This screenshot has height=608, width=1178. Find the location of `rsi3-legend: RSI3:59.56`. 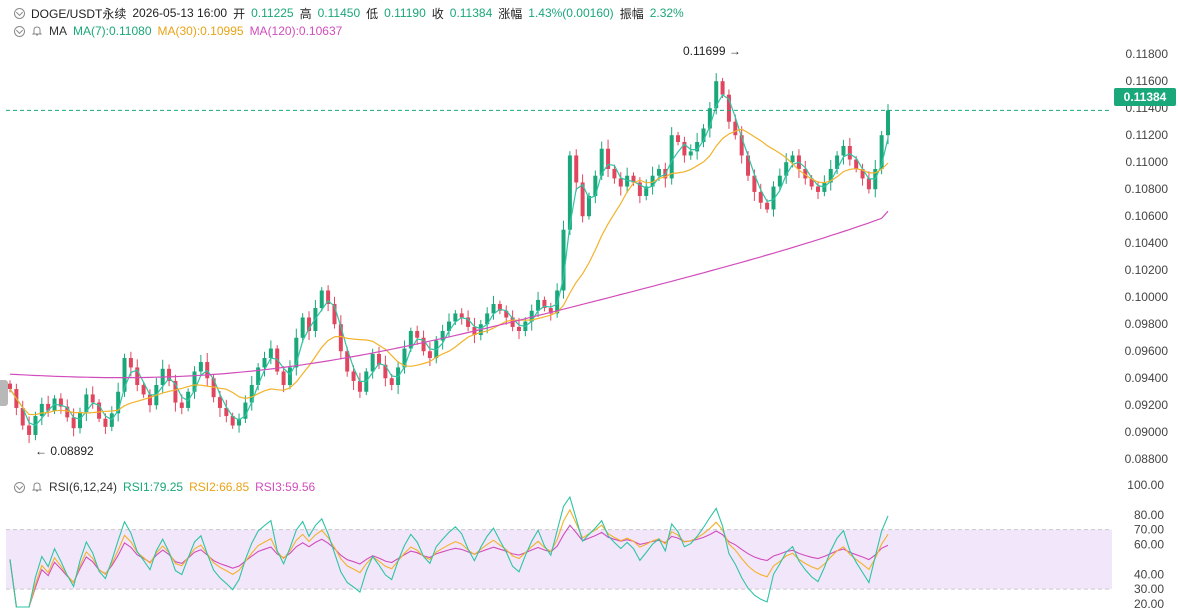

rsi3-legend: RSI3:59.56 is located at coordinates (285, 487).